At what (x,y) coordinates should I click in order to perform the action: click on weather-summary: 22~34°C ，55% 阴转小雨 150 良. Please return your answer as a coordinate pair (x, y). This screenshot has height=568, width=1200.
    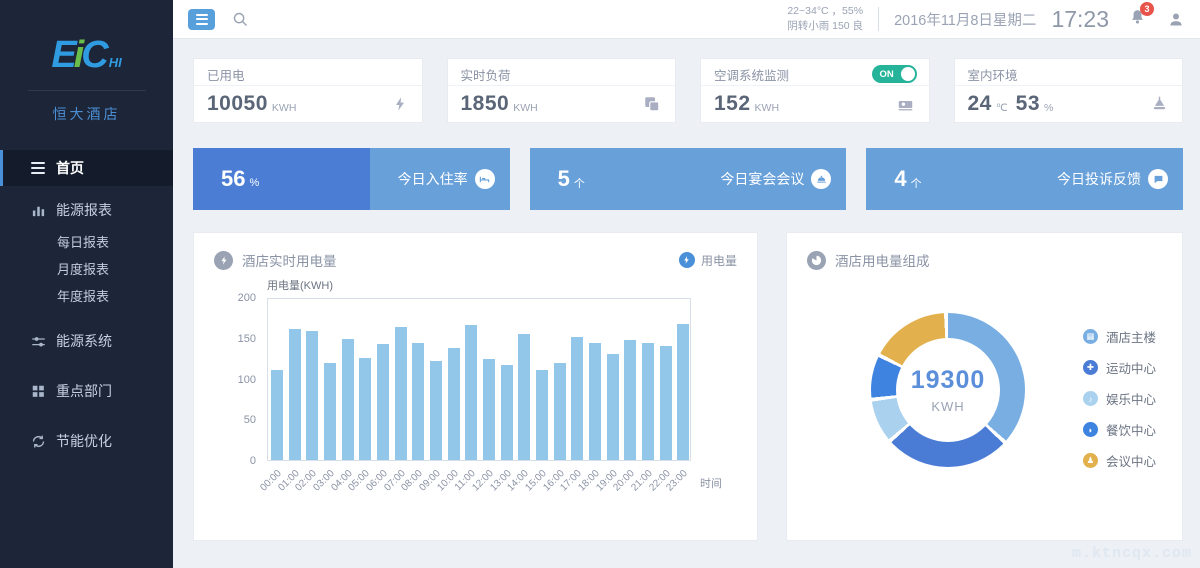
    Looking at the image, I should click on (825, 18).